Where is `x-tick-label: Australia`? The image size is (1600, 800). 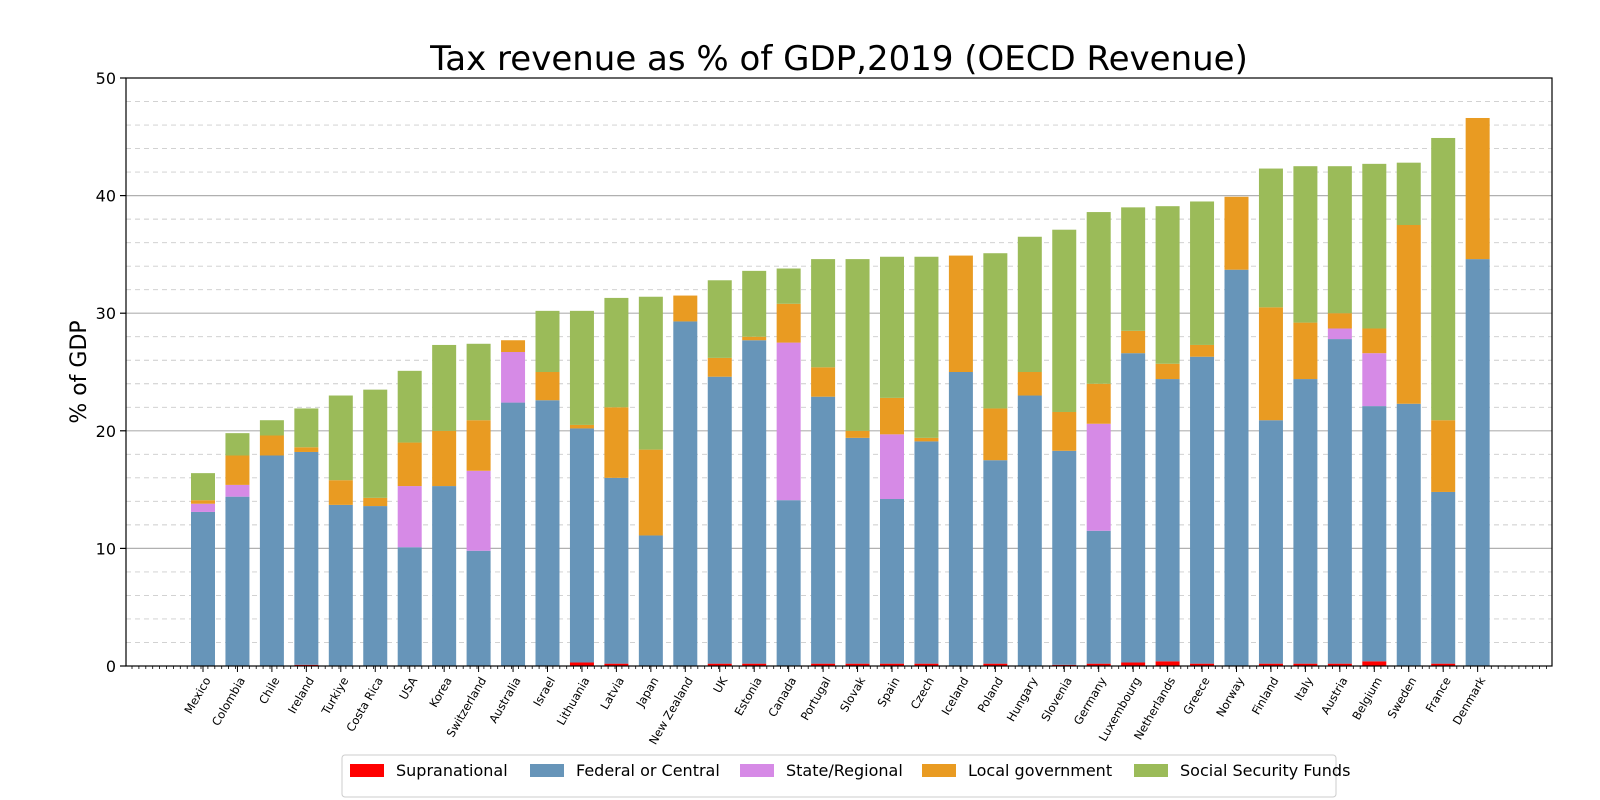
x-tick-label: Australia is located at coordinates (505, 700).